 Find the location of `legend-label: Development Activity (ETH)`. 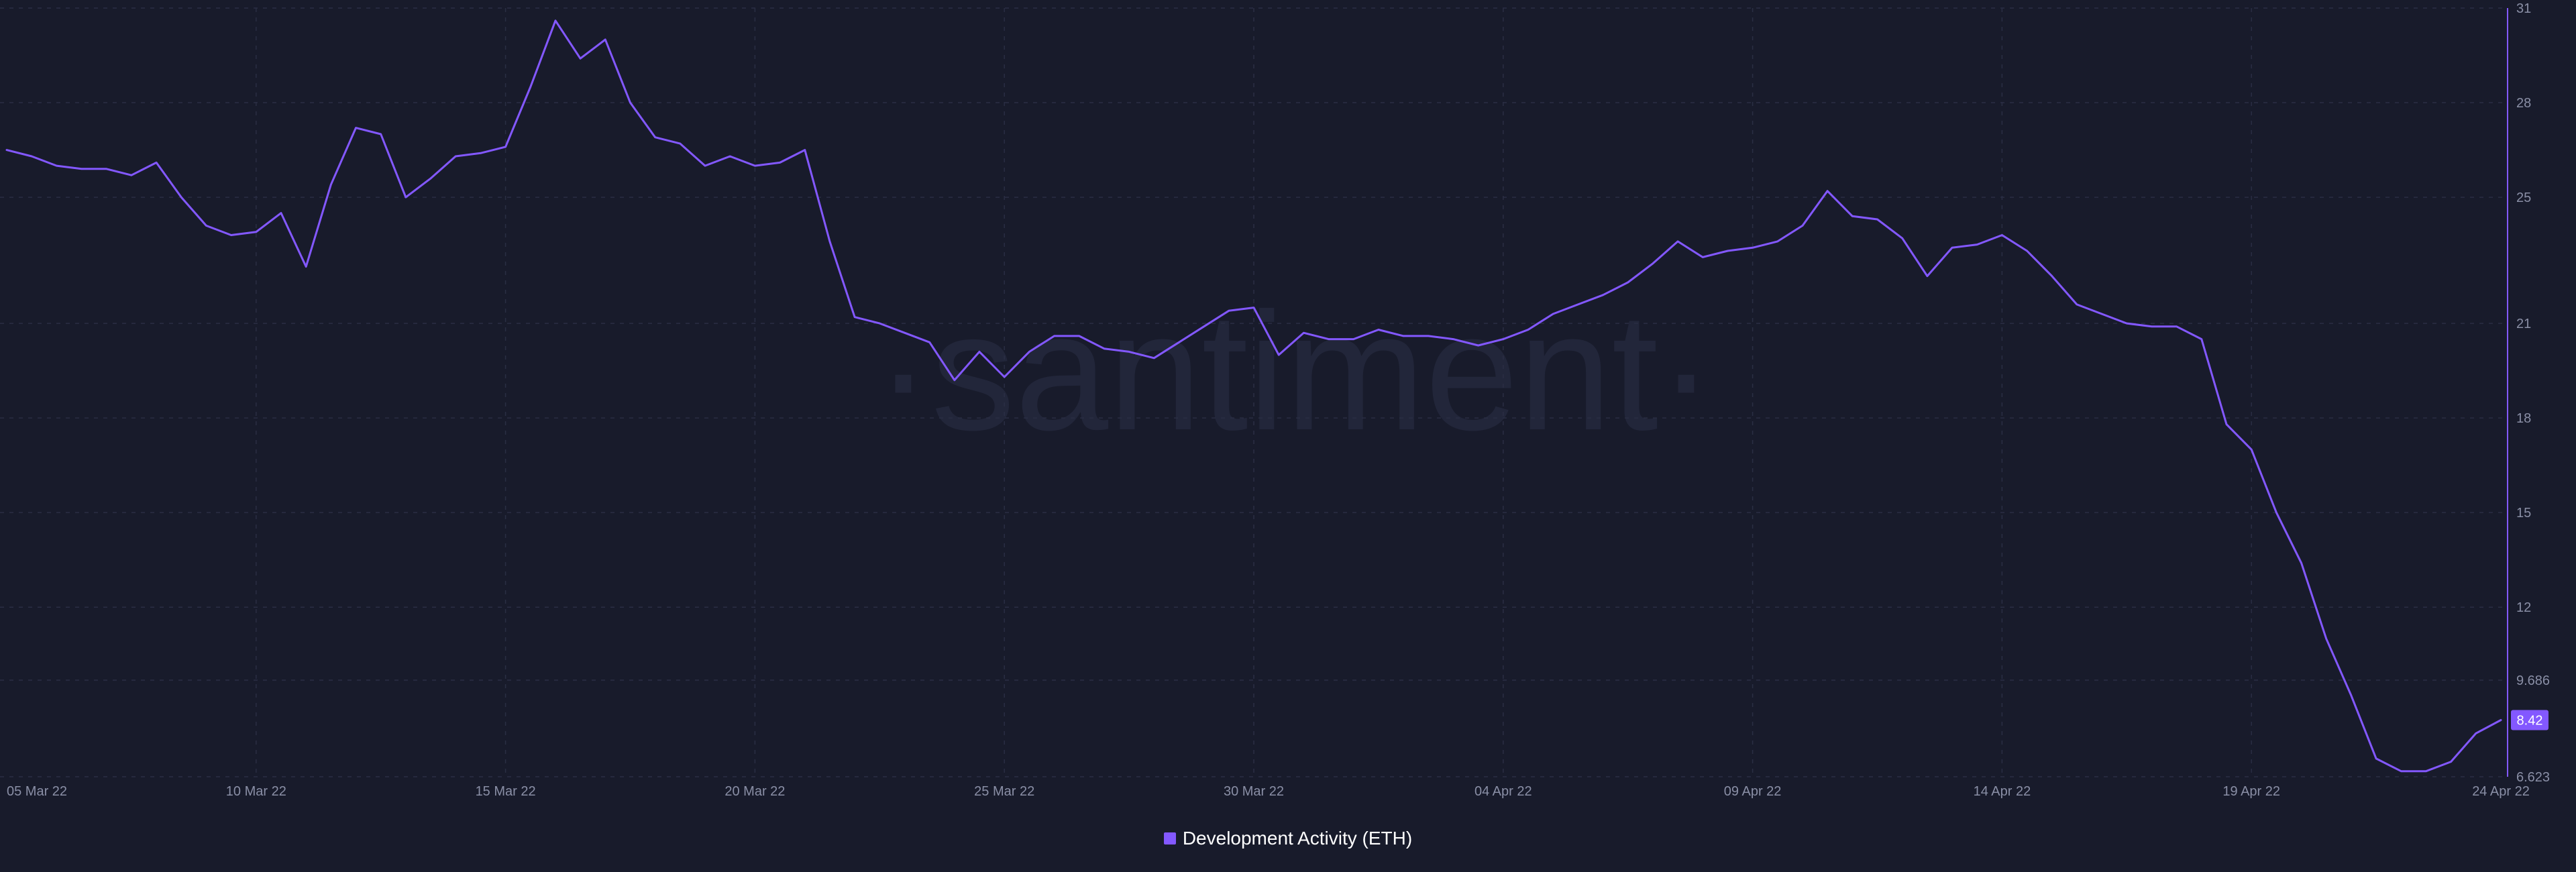

legend-label: Development Activity (ETH) is located at coordinates (1297, 839).